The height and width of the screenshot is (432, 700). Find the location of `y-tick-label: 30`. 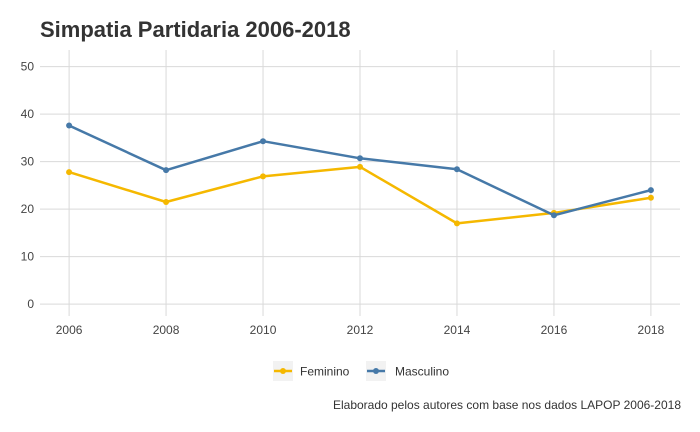

y-tick-label: 30 is located at coordinates (28, 162).